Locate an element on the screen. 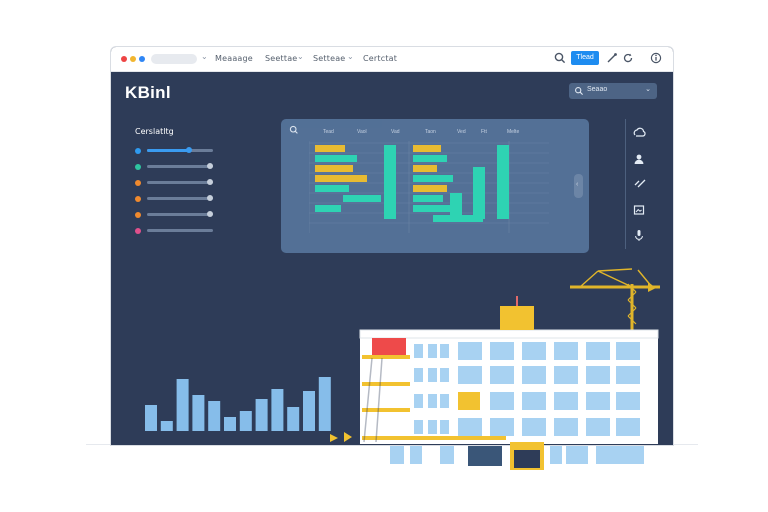  maximize-window-dot is located at coordinates (142, 59).